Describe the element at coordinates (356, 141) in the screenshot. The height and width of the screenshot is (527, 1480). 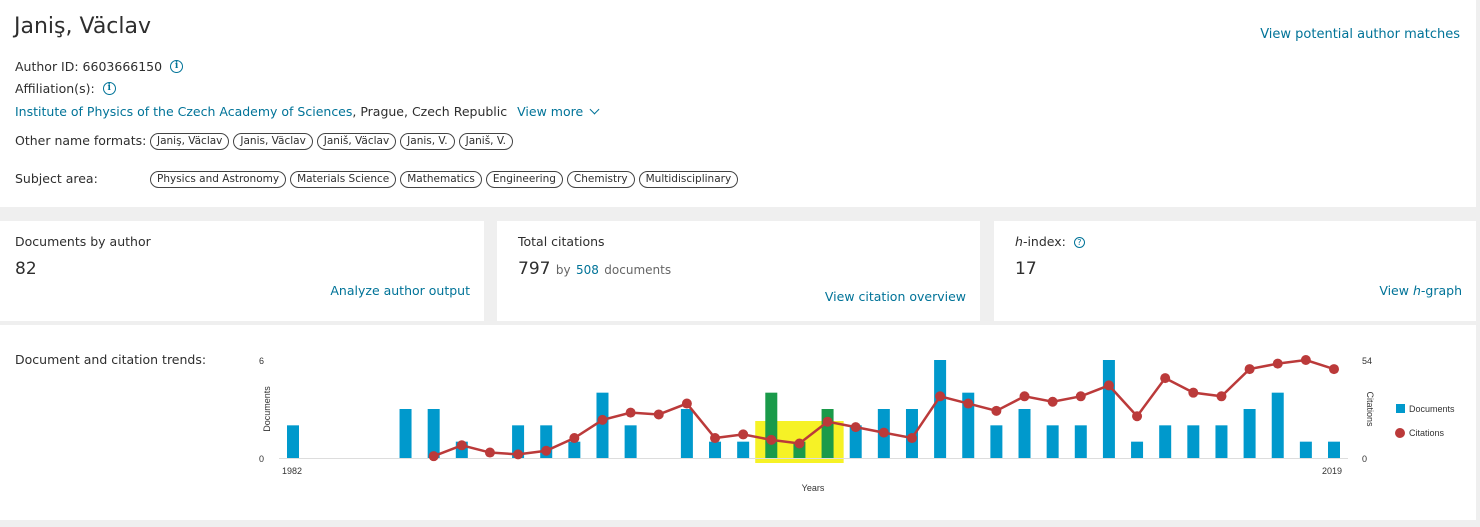
I see `other-name-pill: Janiš, Väclav` at that location.